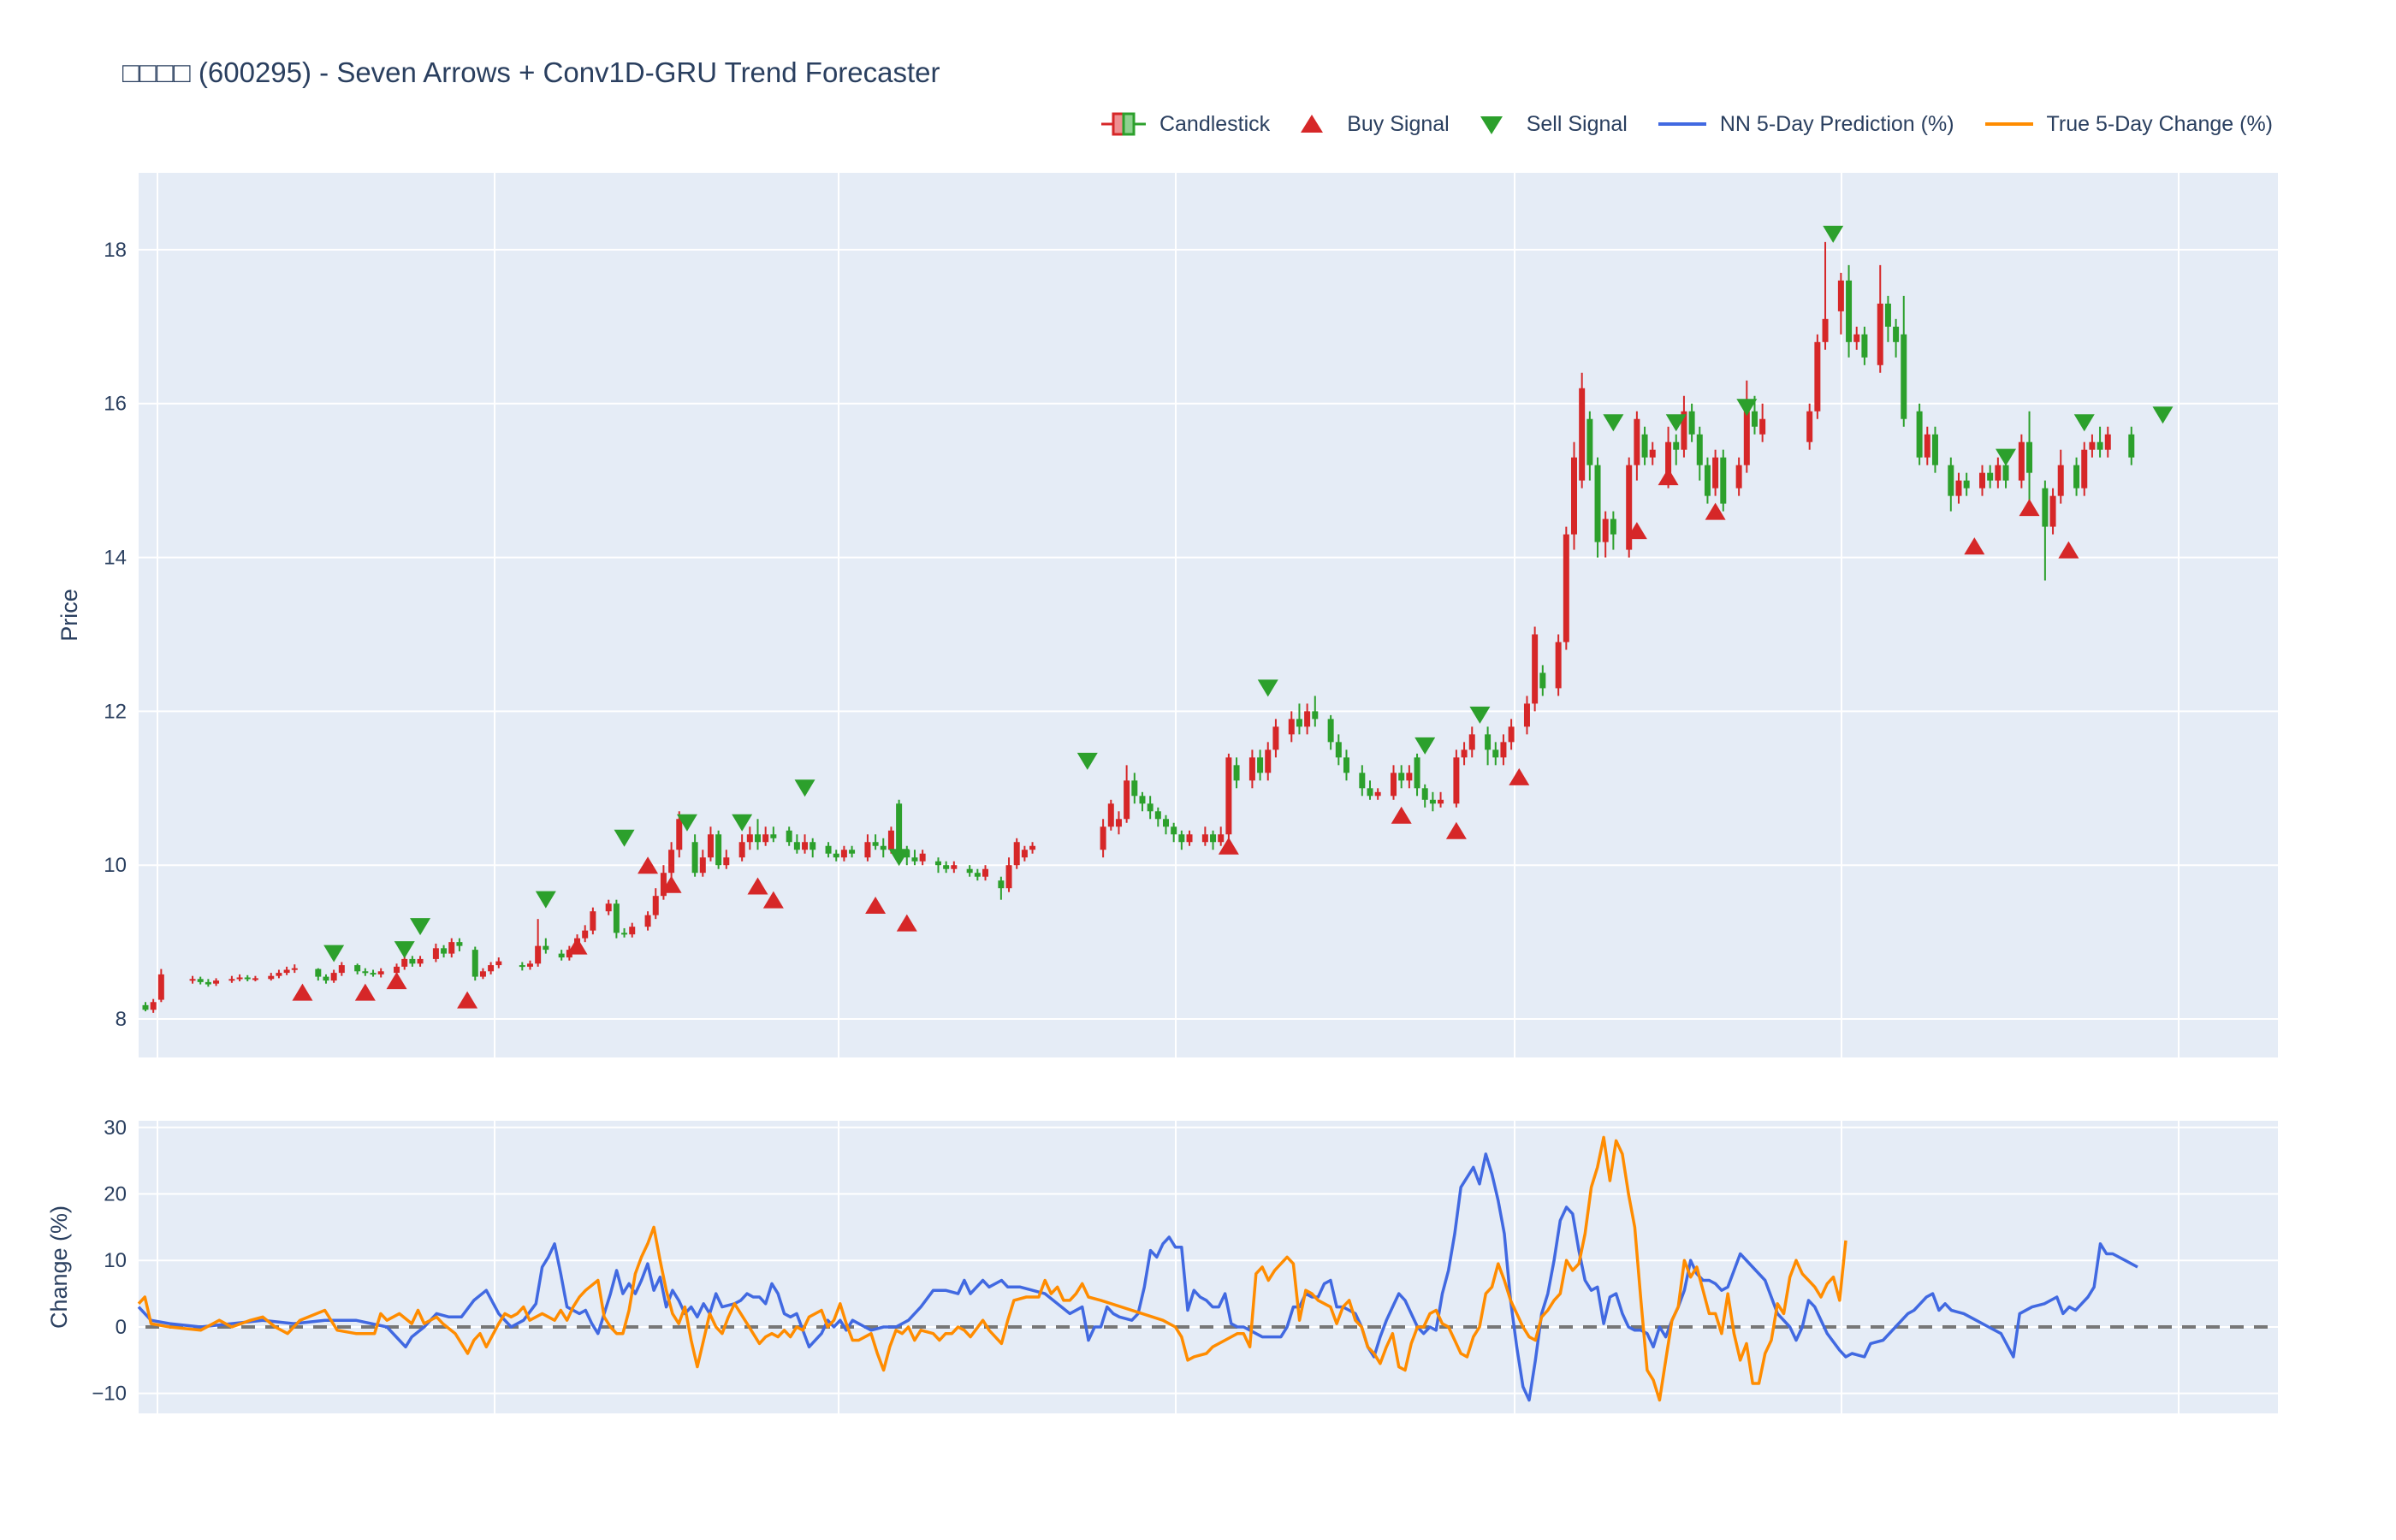  Describe the element at coordinates (1312, 124) in the screenshot. I see `triangle-up-icon` at that location.